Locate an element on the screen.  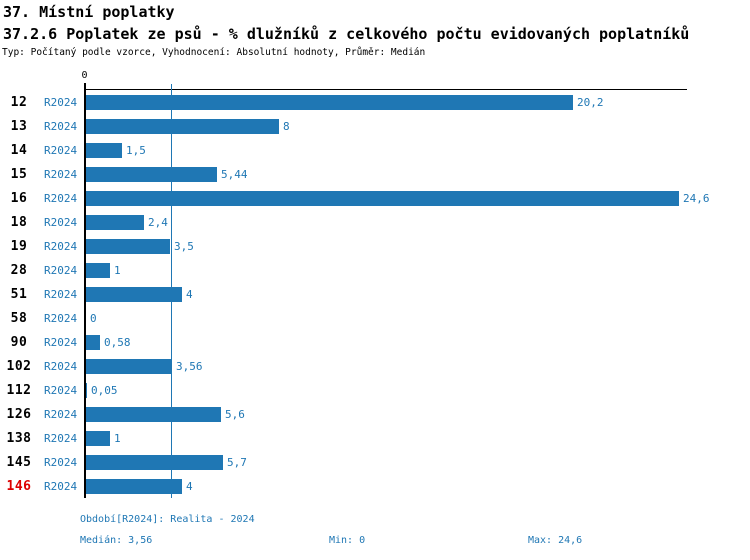
row-category-label: 58 is located at coordinates (19, 318).